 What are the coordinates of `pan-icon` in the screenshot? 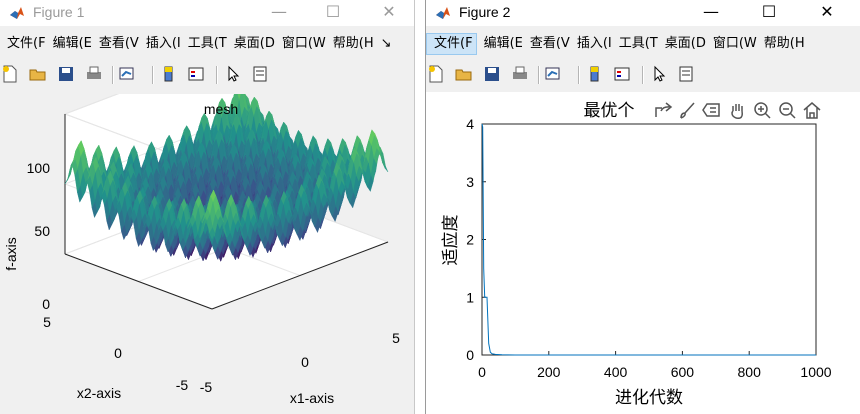 It's located at (737, 111).